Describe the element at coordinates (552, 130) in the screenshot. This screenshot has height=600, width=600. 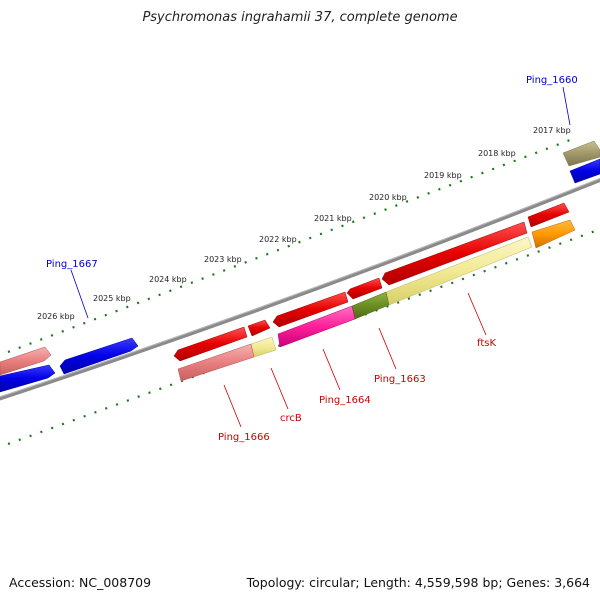
I see `scale-label: 2017 kbp` at that location.